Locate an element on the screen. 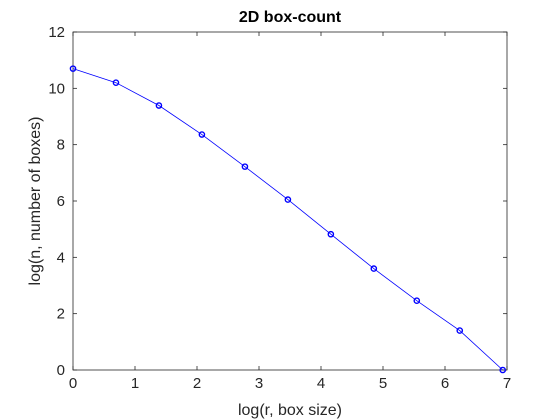  y-tick-label: 6 is located at coordinates (61, 201).